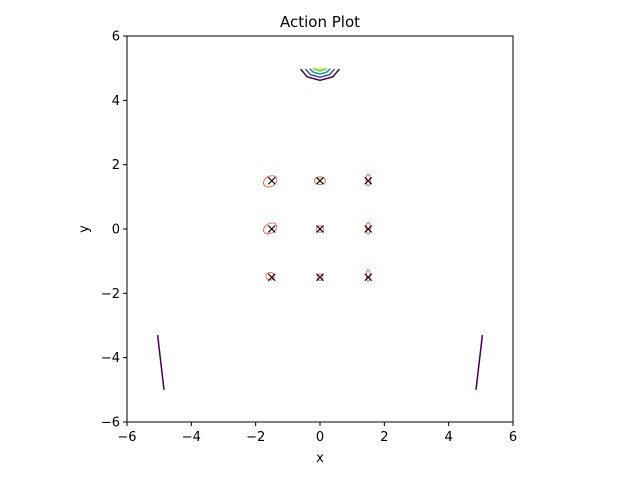  Describe the element at coordinates (110, 294) in the screenshot. I see `y-tick-label: −2` at that location.